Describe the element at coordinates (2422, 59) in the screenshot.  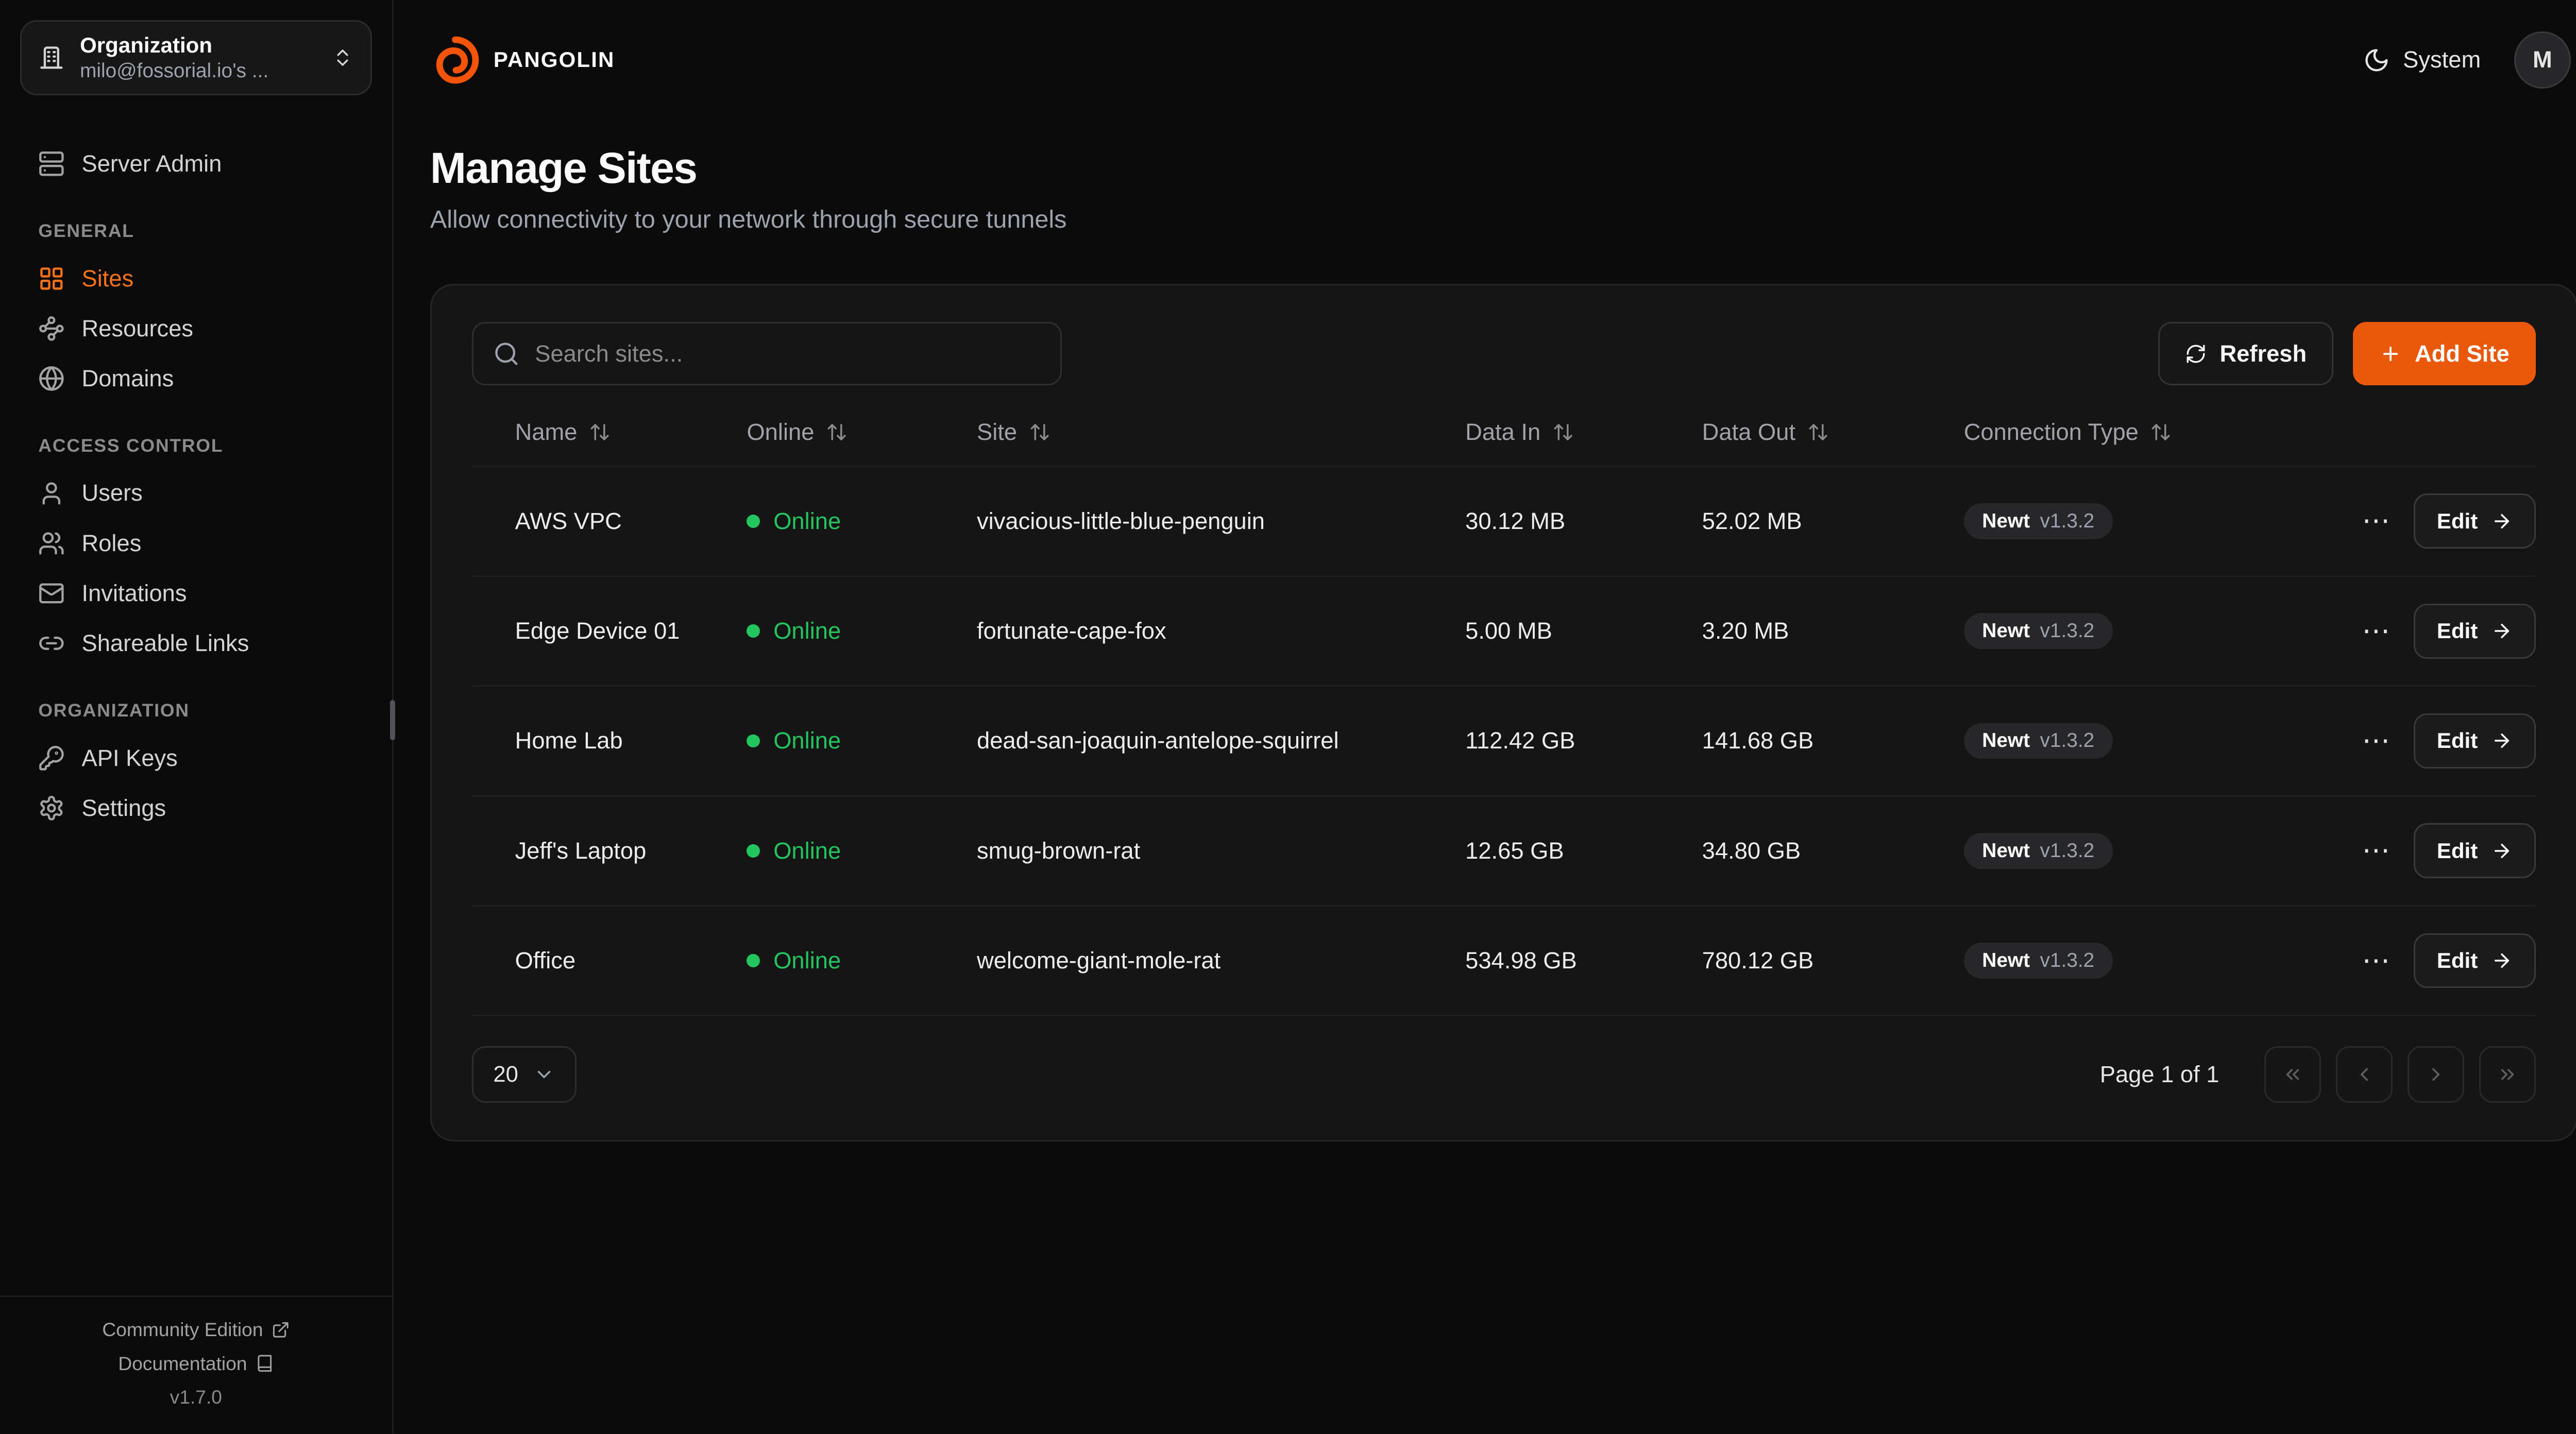
I see `theme-toggle: System` at that location.